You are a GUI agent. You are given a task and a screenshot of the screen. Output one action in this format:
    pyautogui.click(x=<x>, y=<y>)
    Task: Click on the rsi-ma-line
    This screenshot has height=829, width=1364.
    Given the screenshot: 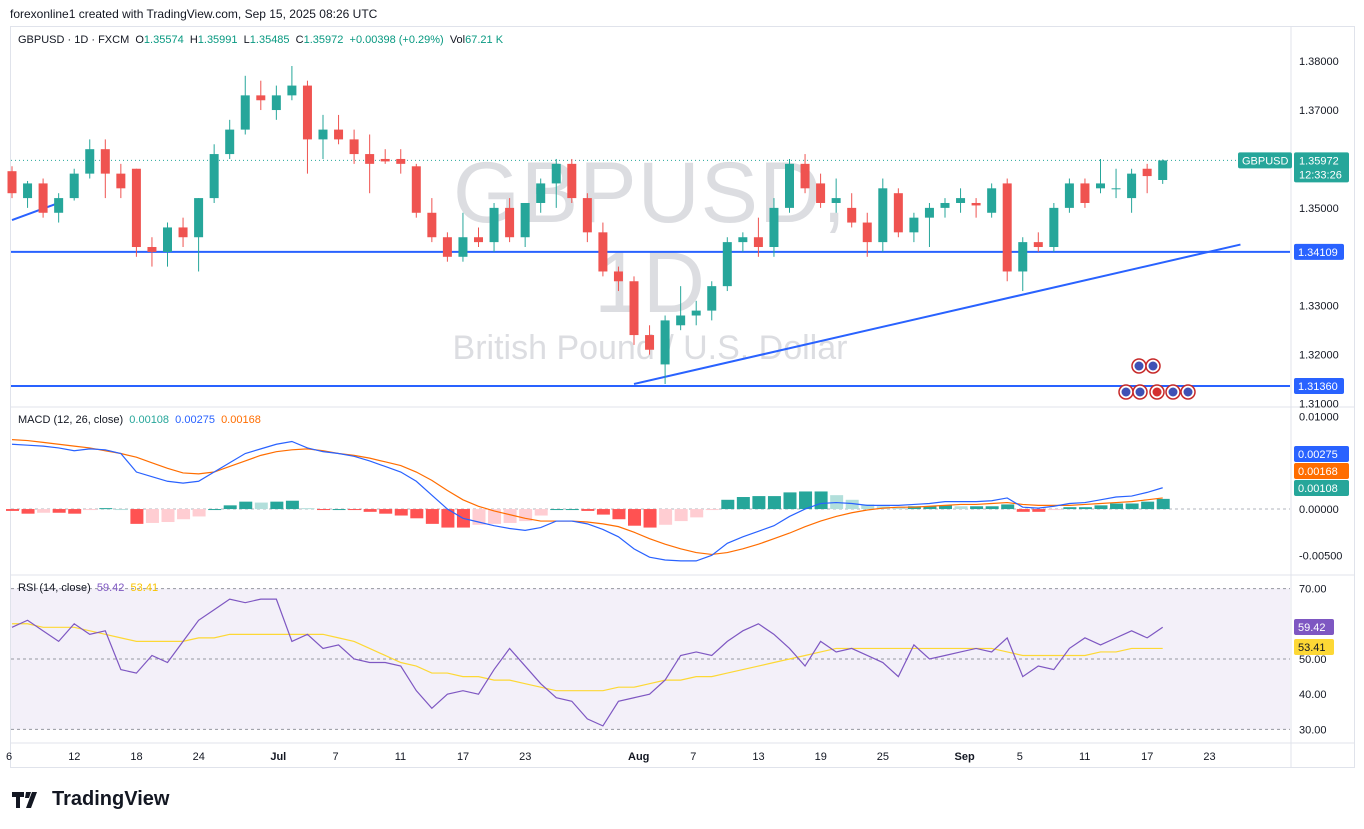 What is the action you would take?
    pyautogui.click(x=587, y=657)
    